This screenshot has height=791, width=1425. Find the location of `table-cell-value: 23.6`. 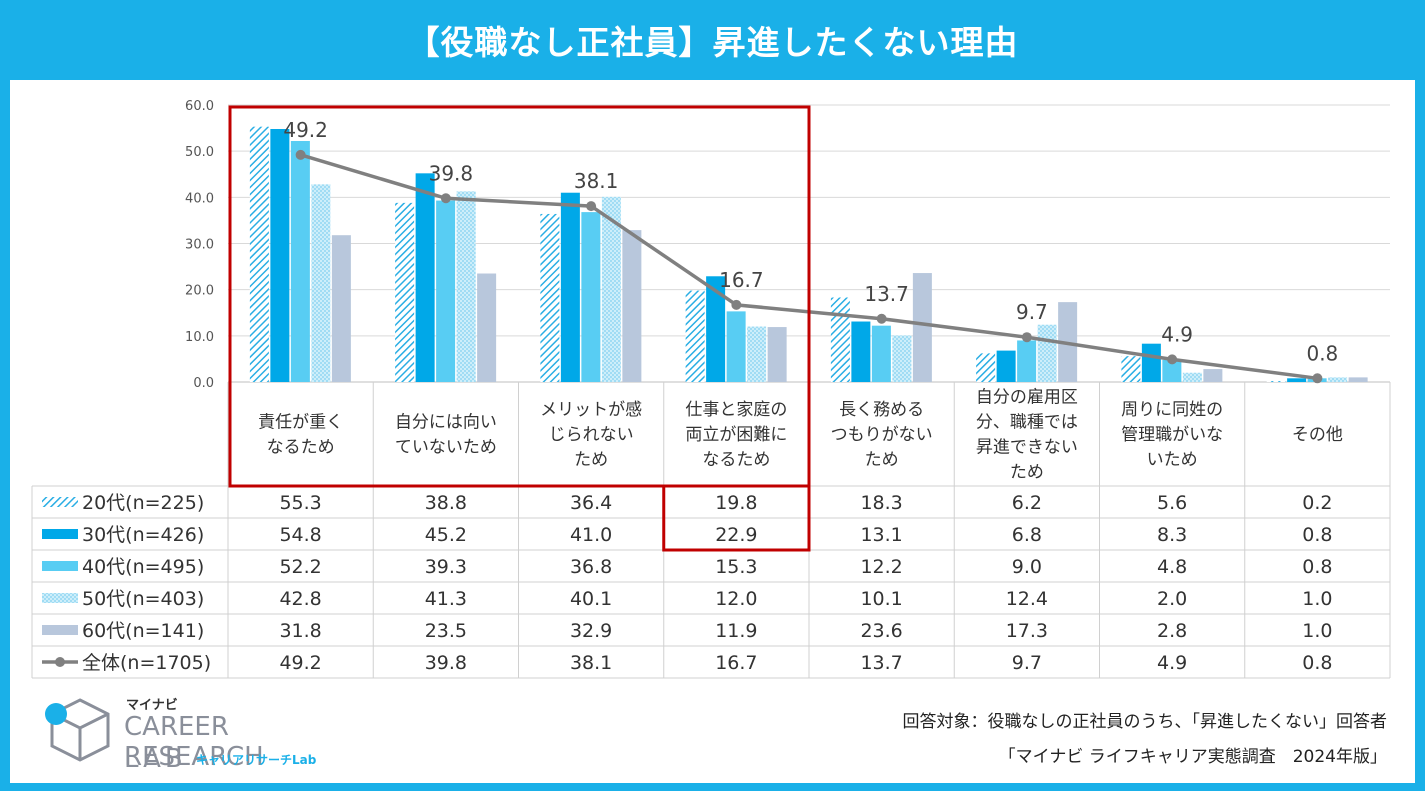

table-cell-value: 23.6 is located at coordinates (881, 631).